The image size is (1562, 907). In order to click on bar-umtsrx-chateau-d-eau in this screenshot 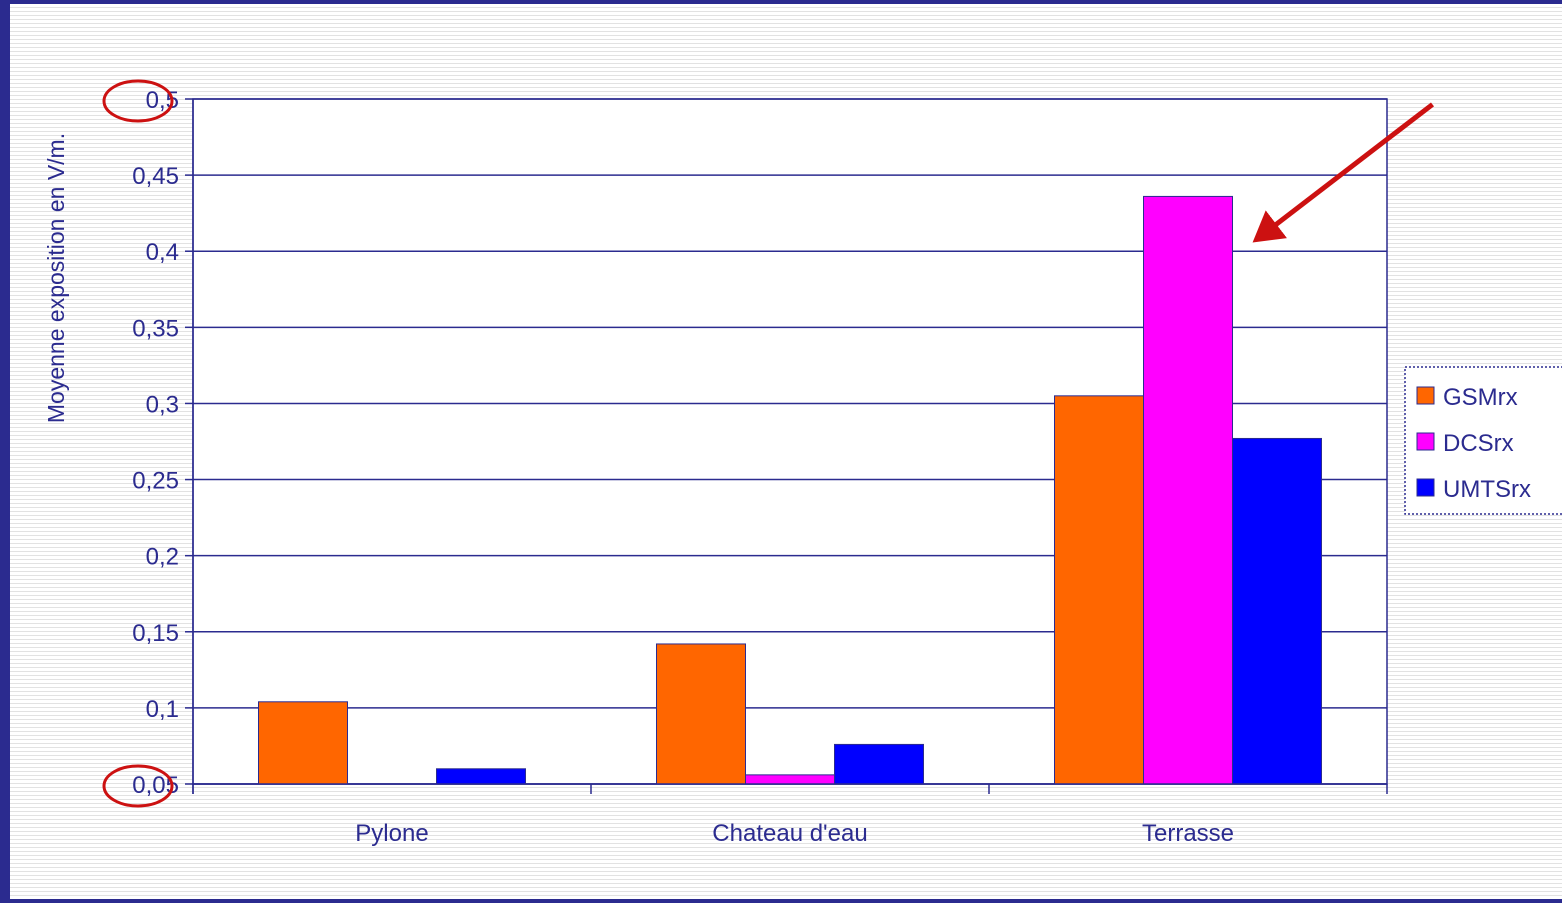, I will do `click(879, 764)`.